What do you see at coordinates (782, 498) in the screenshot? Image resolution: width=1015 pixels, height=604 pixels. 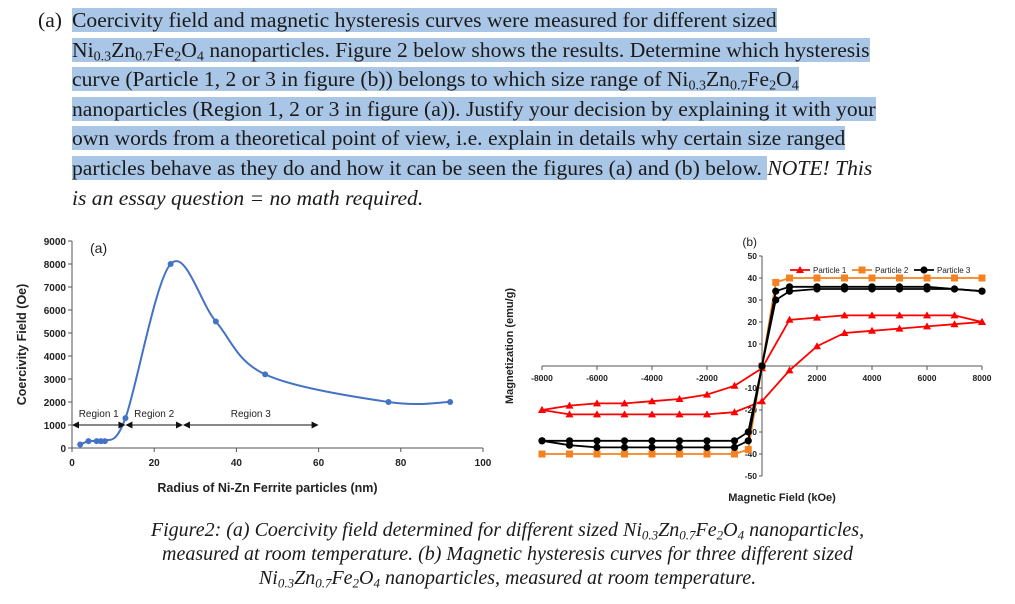 I see `x-axis-label: Magnetic Field (kOe)` at bounding box center [782, 498].